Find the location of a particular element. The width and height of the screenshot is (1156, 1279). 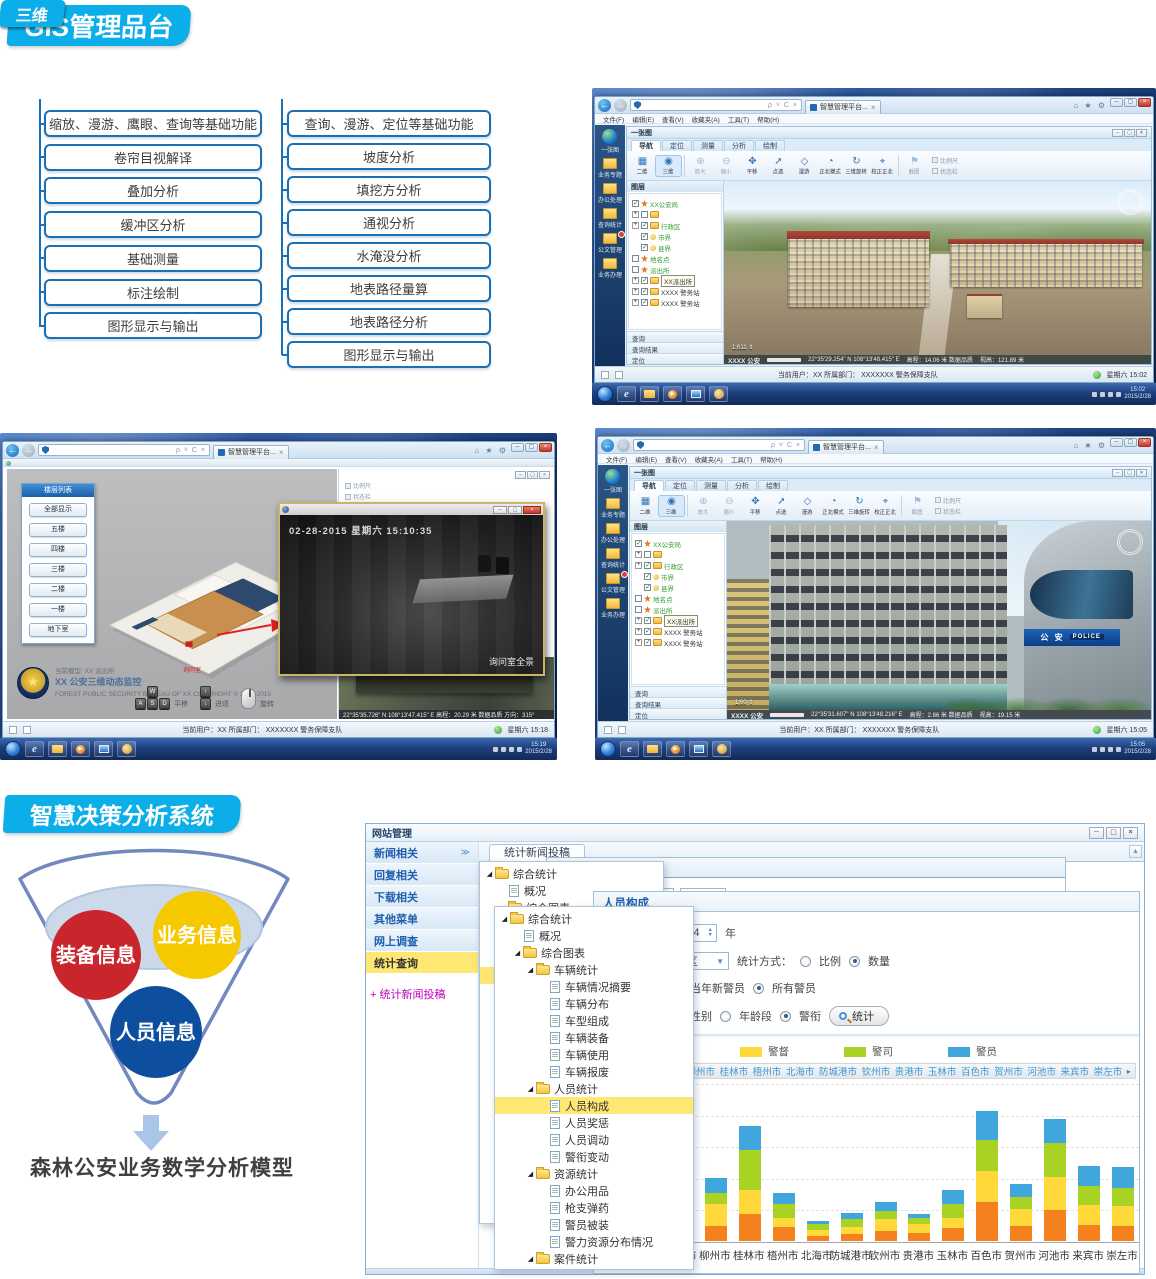

tree-item: 警力资源分布情况 is located at coordinates (594, 1241).